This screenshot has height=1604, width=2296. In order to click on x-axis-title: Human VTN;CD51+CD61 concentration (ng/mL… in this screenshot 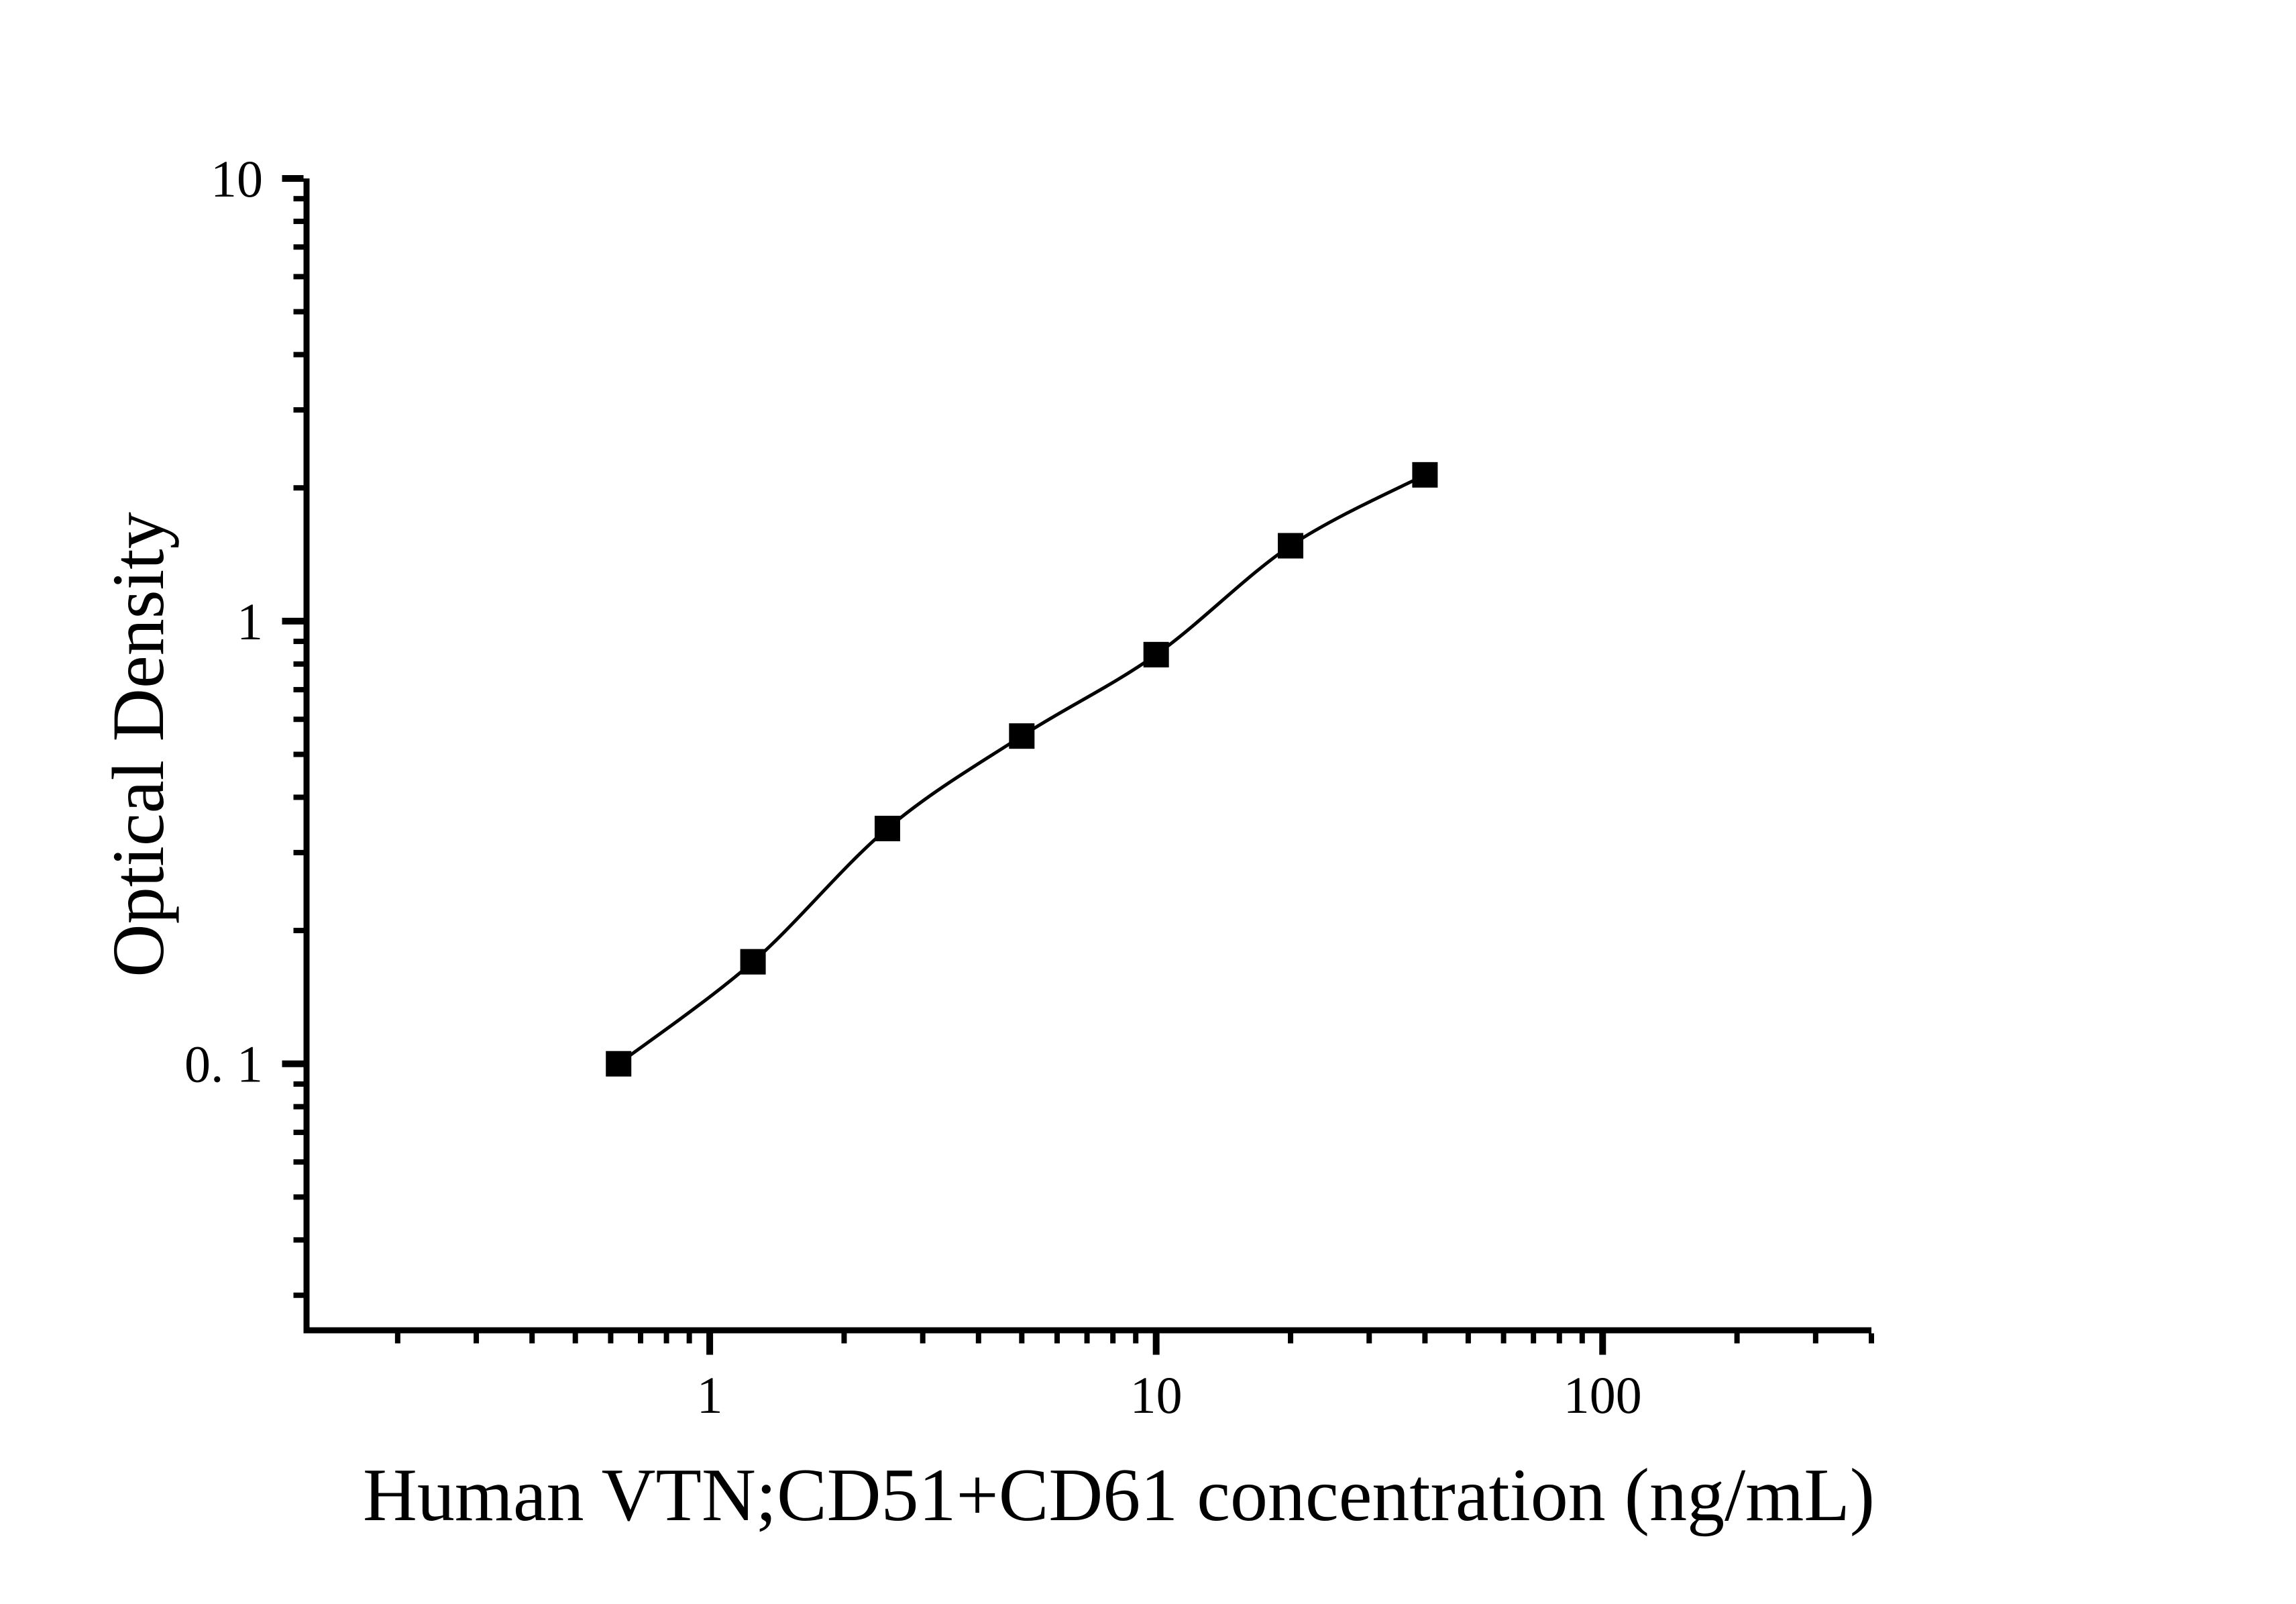, I will do `click(1119, 1496)`.